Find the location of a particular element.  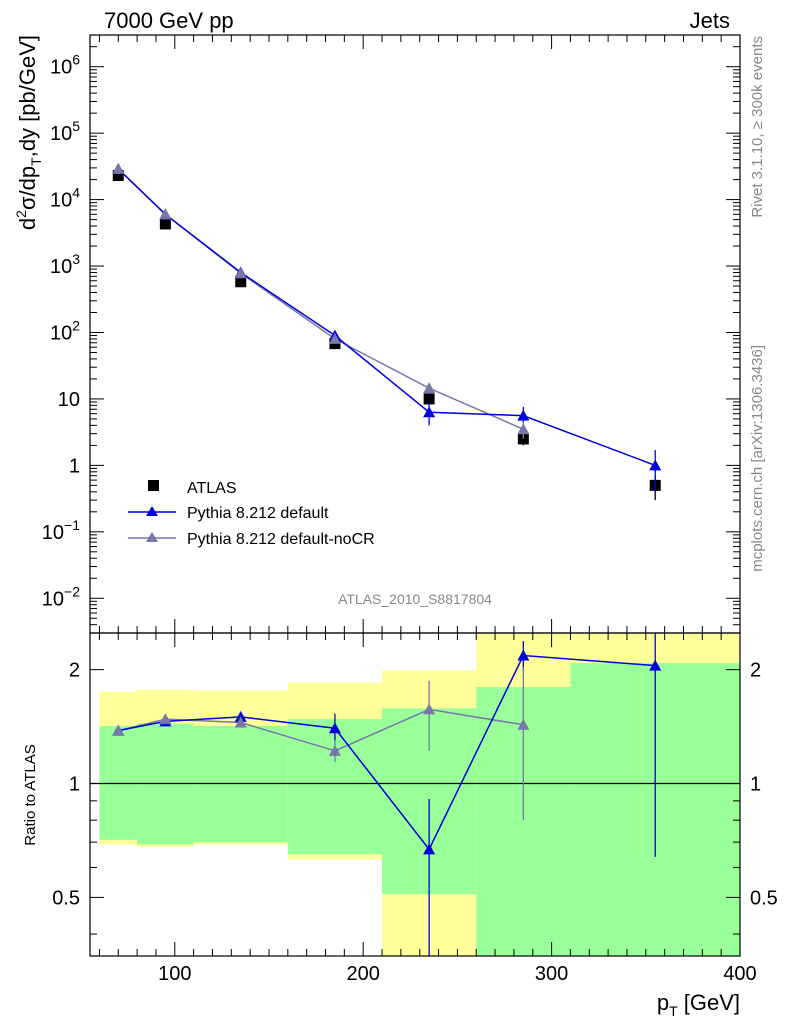

ylabel-part-units: ,dy [pb/GeV] is located at coordinates (27, 96).